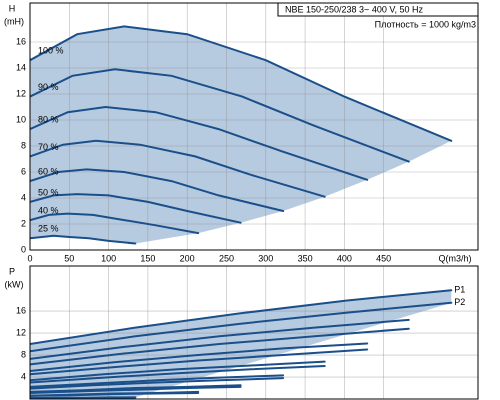 The height and width of the screenshot is (400, 500). What do you see at coordinates (265, 258) in the screenshot?
I see `x-tick-label: 300` at bounding box center [265, 258].